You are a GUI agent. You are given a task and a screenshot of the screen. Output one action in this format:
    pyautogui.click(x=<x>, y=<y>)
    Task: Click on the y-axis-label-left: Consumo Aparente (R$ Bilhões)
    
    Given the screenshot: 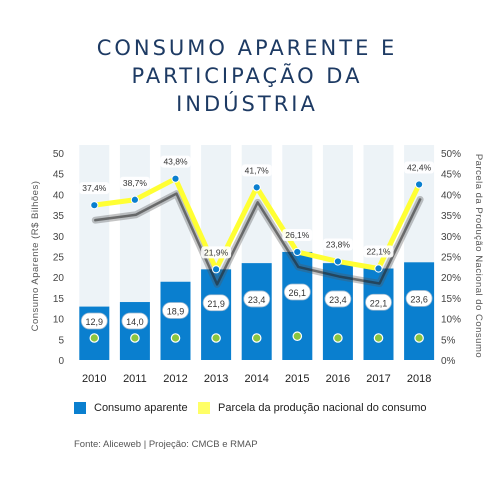 What is the action you would take?
    pyautogui.click(x=35, y=256)
    